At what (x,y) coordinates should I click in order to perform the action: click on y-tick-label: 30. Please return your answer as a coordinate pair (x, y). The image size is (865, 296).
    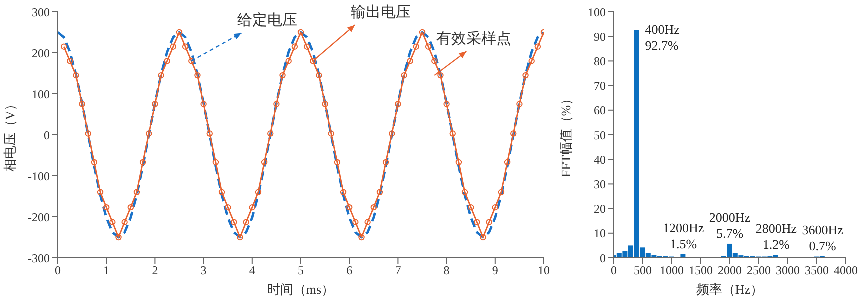
    Looking at the image, I should click on (600, 184).